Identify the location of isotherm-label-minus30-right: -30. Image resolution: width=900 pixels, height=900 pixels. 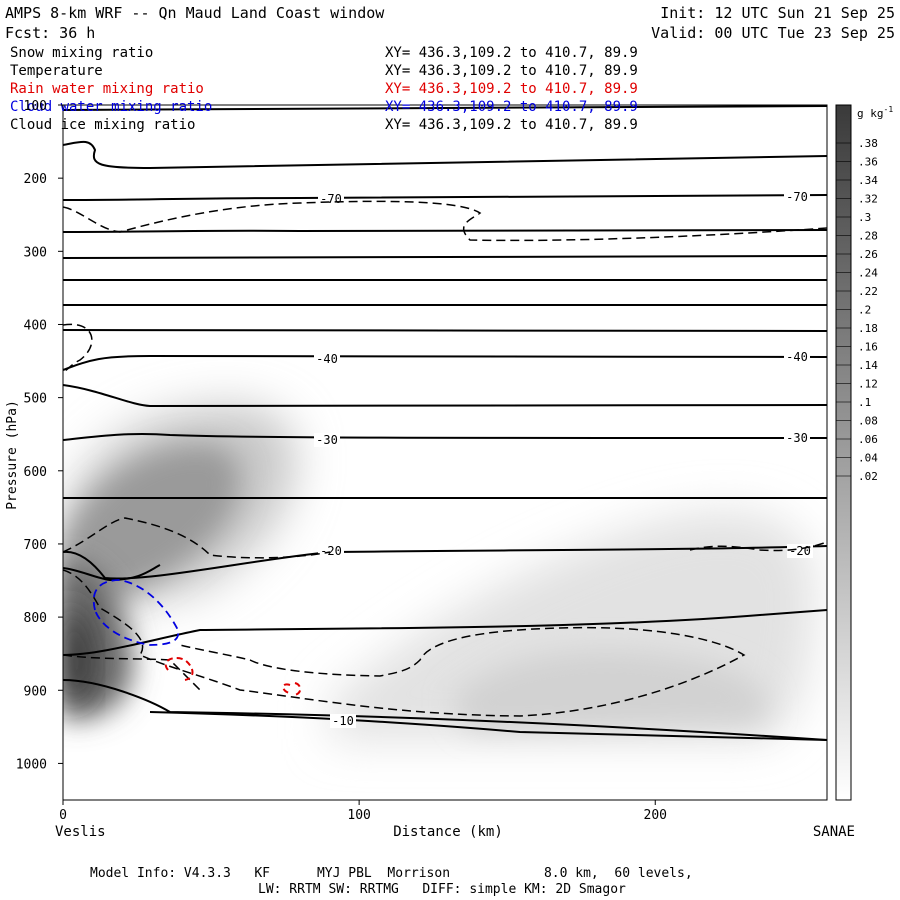
(797, 438).